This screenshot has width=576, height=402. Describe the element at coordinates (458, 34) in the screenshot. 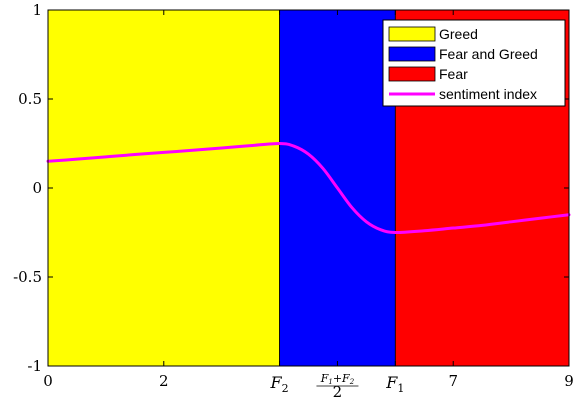

I see `legend-label-greed: Greed` at that location.